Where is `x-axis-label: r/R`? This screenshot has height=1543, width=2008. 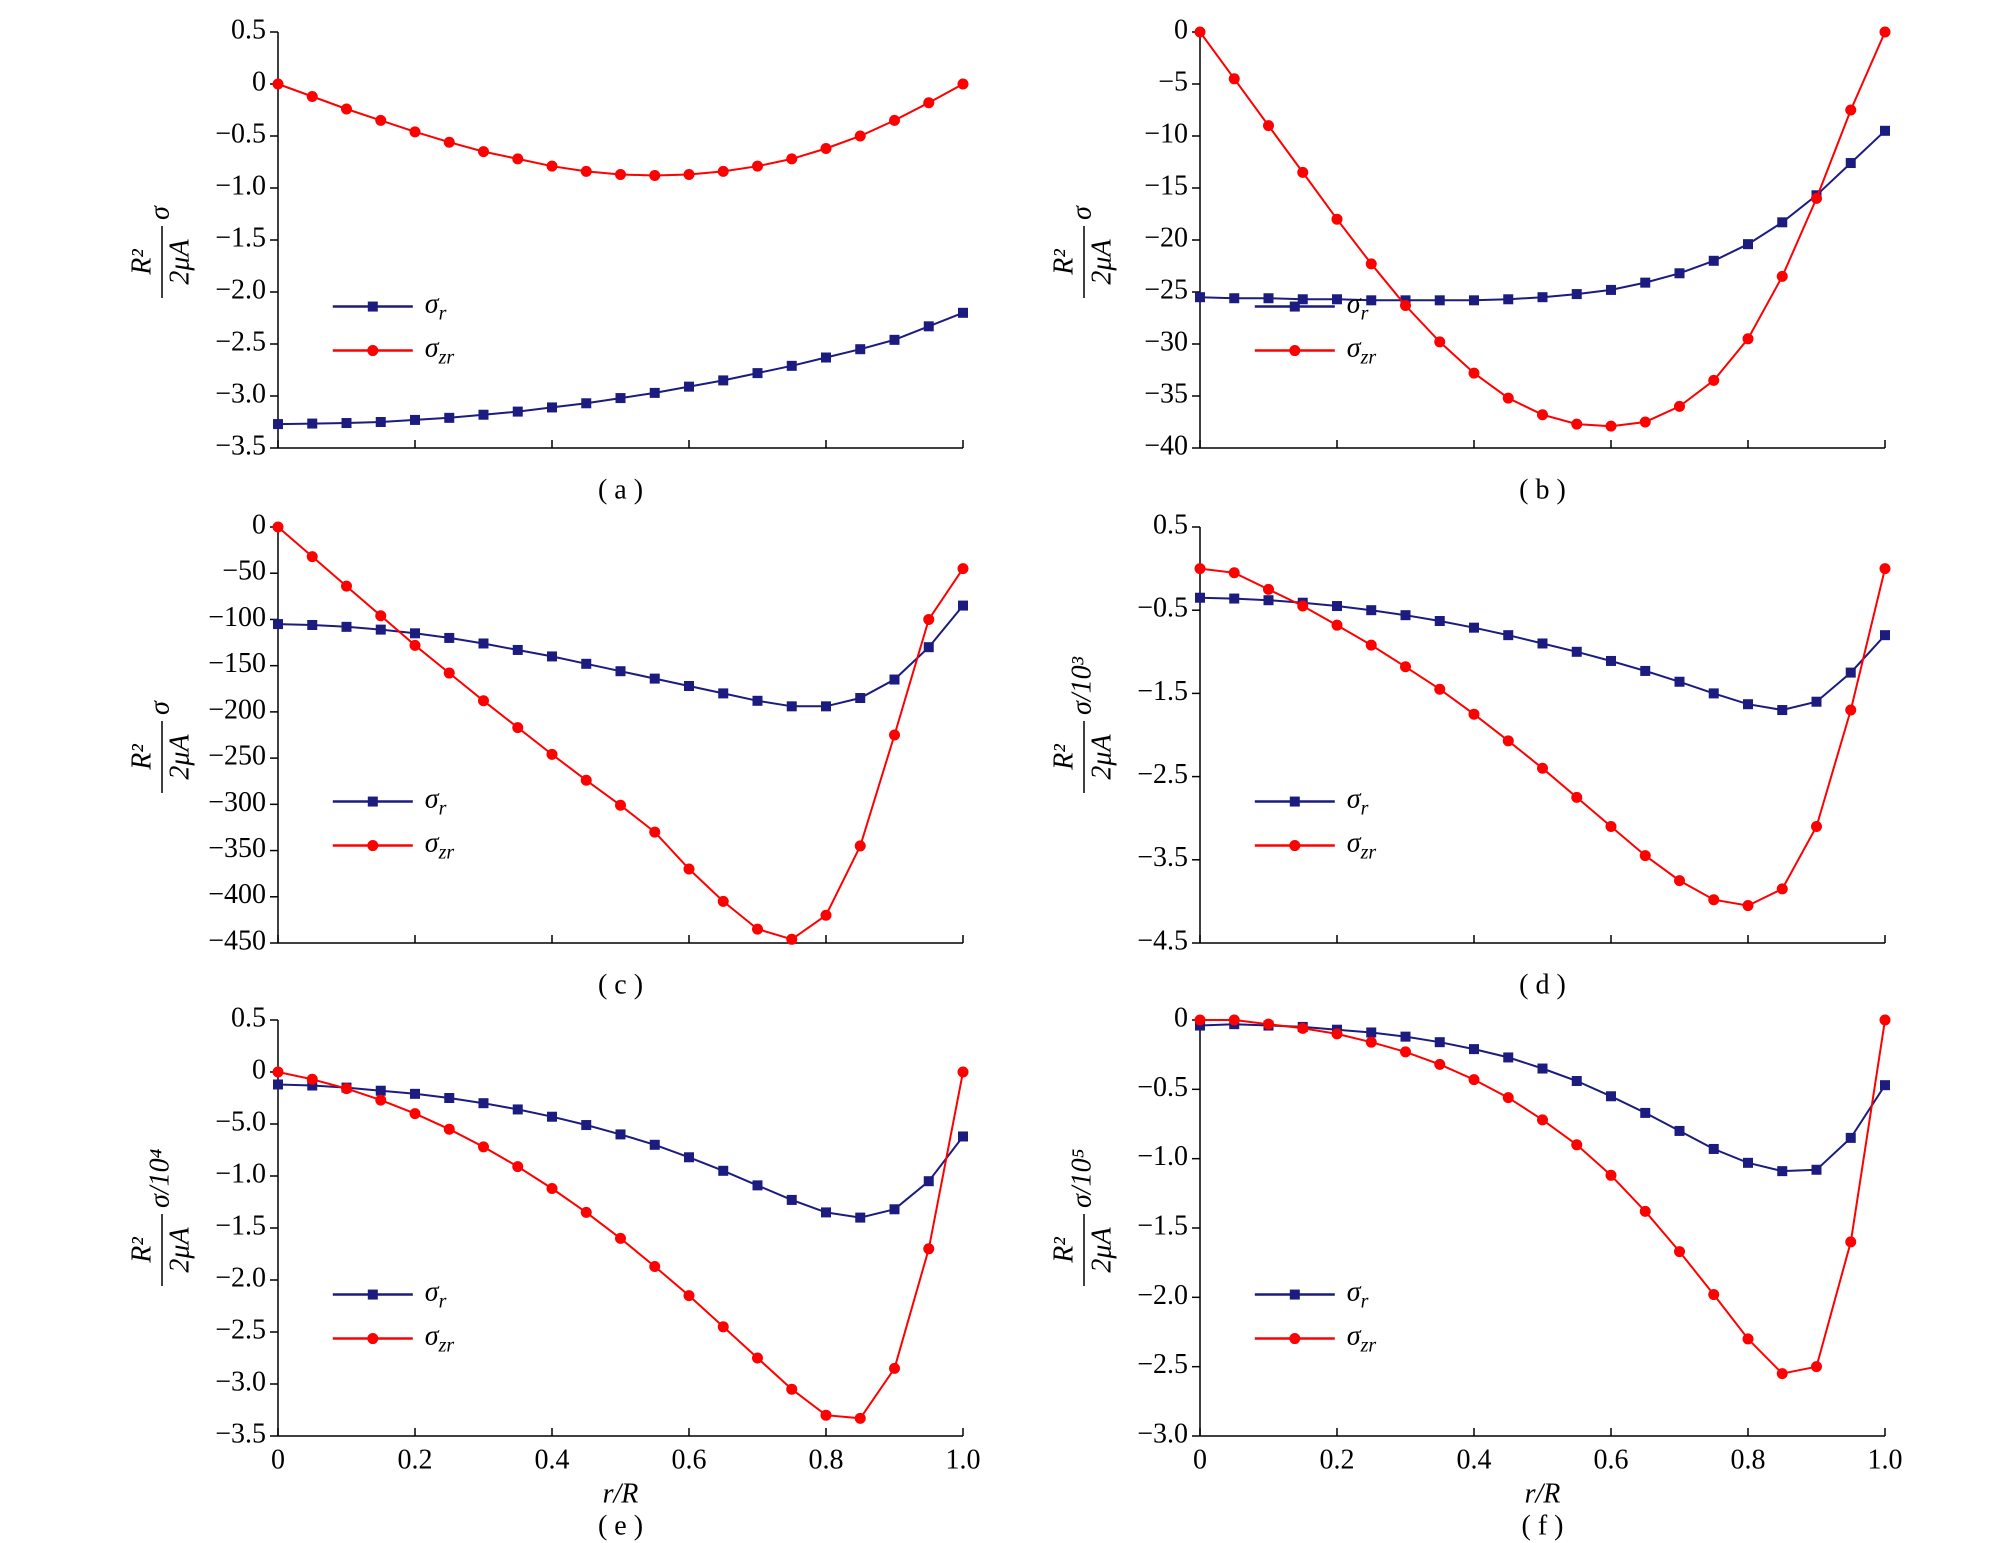
x-axis-label: r/R is located at coordinates (1543, 1493).